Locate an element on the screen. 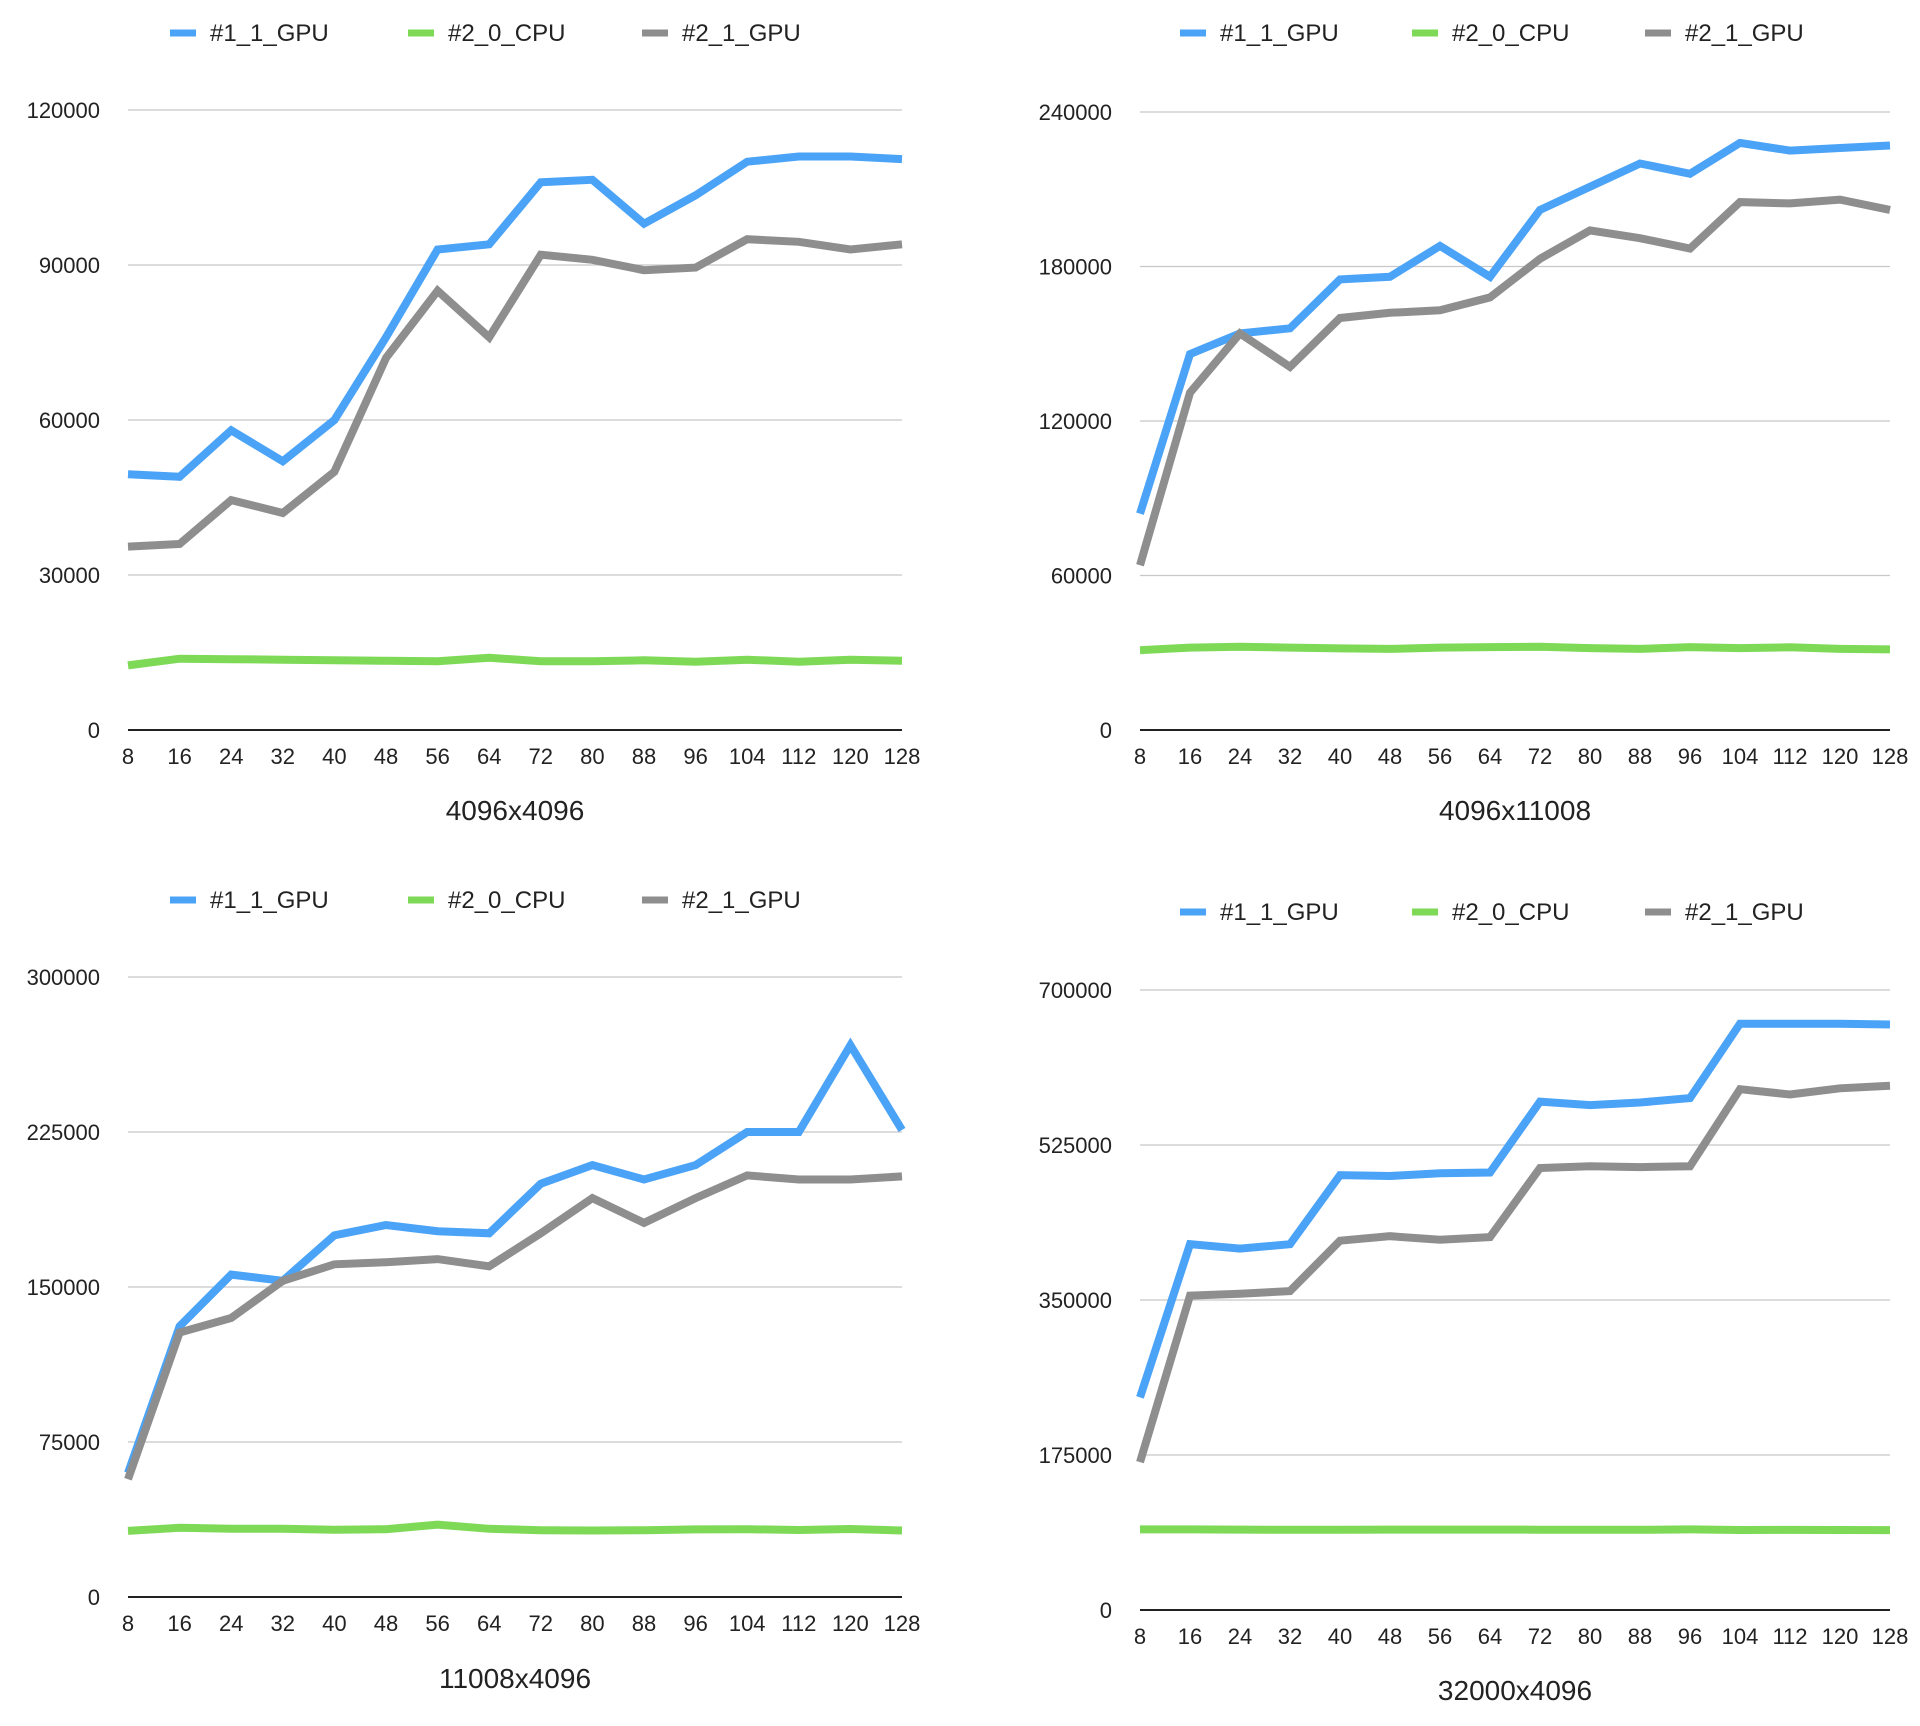  y-tick-label: 700000 is located at coordinates (1075, 990).